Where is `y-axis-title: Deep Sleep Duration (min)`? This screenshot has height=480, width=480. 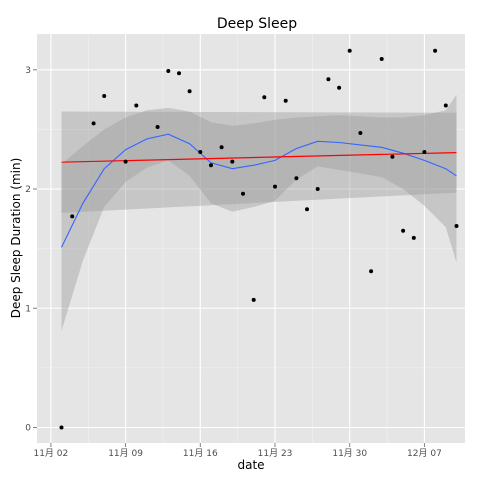 y-axis-title: Deep Sleep Duration (min) is located at coordinates (16, 238).